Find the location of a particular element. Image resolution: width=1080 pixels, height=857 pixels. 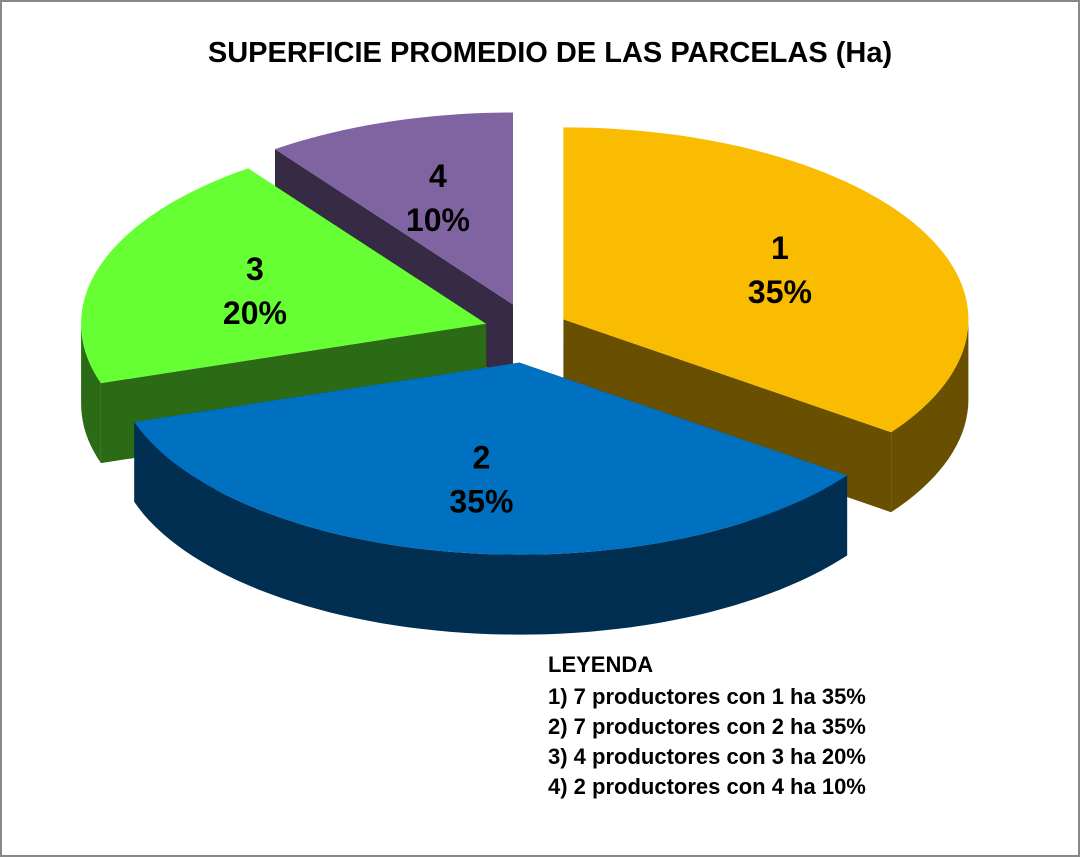

slice-category-label: 4 is located at coordinates (438, 176).